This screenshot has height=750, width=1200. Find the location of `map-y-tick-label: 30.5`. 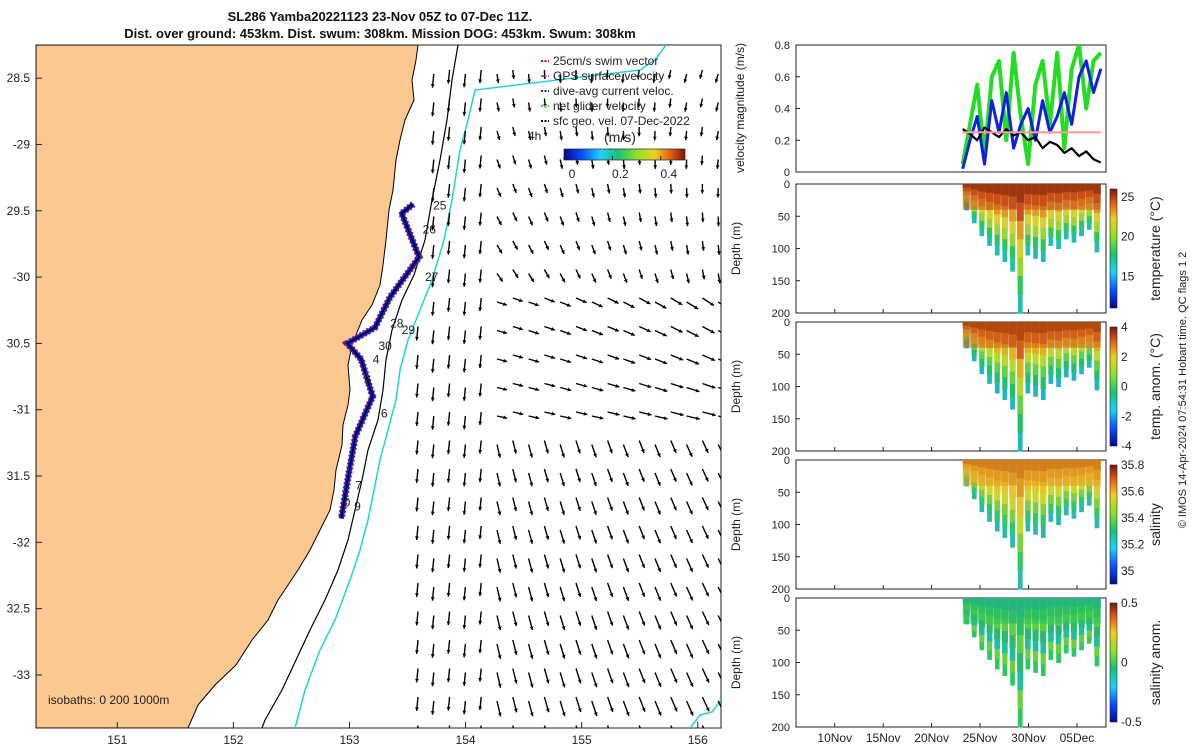

map-y-tick-label: 30.5 is located at coordinates (19, 343).